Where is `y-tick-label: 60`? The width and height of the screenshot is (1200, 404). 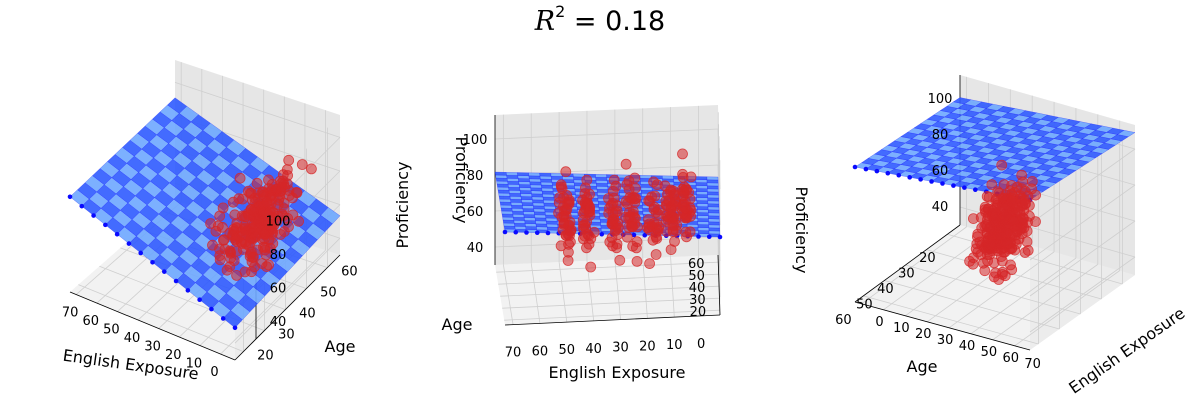
y-tick-label: 60 is located at coordinates (349, 272).